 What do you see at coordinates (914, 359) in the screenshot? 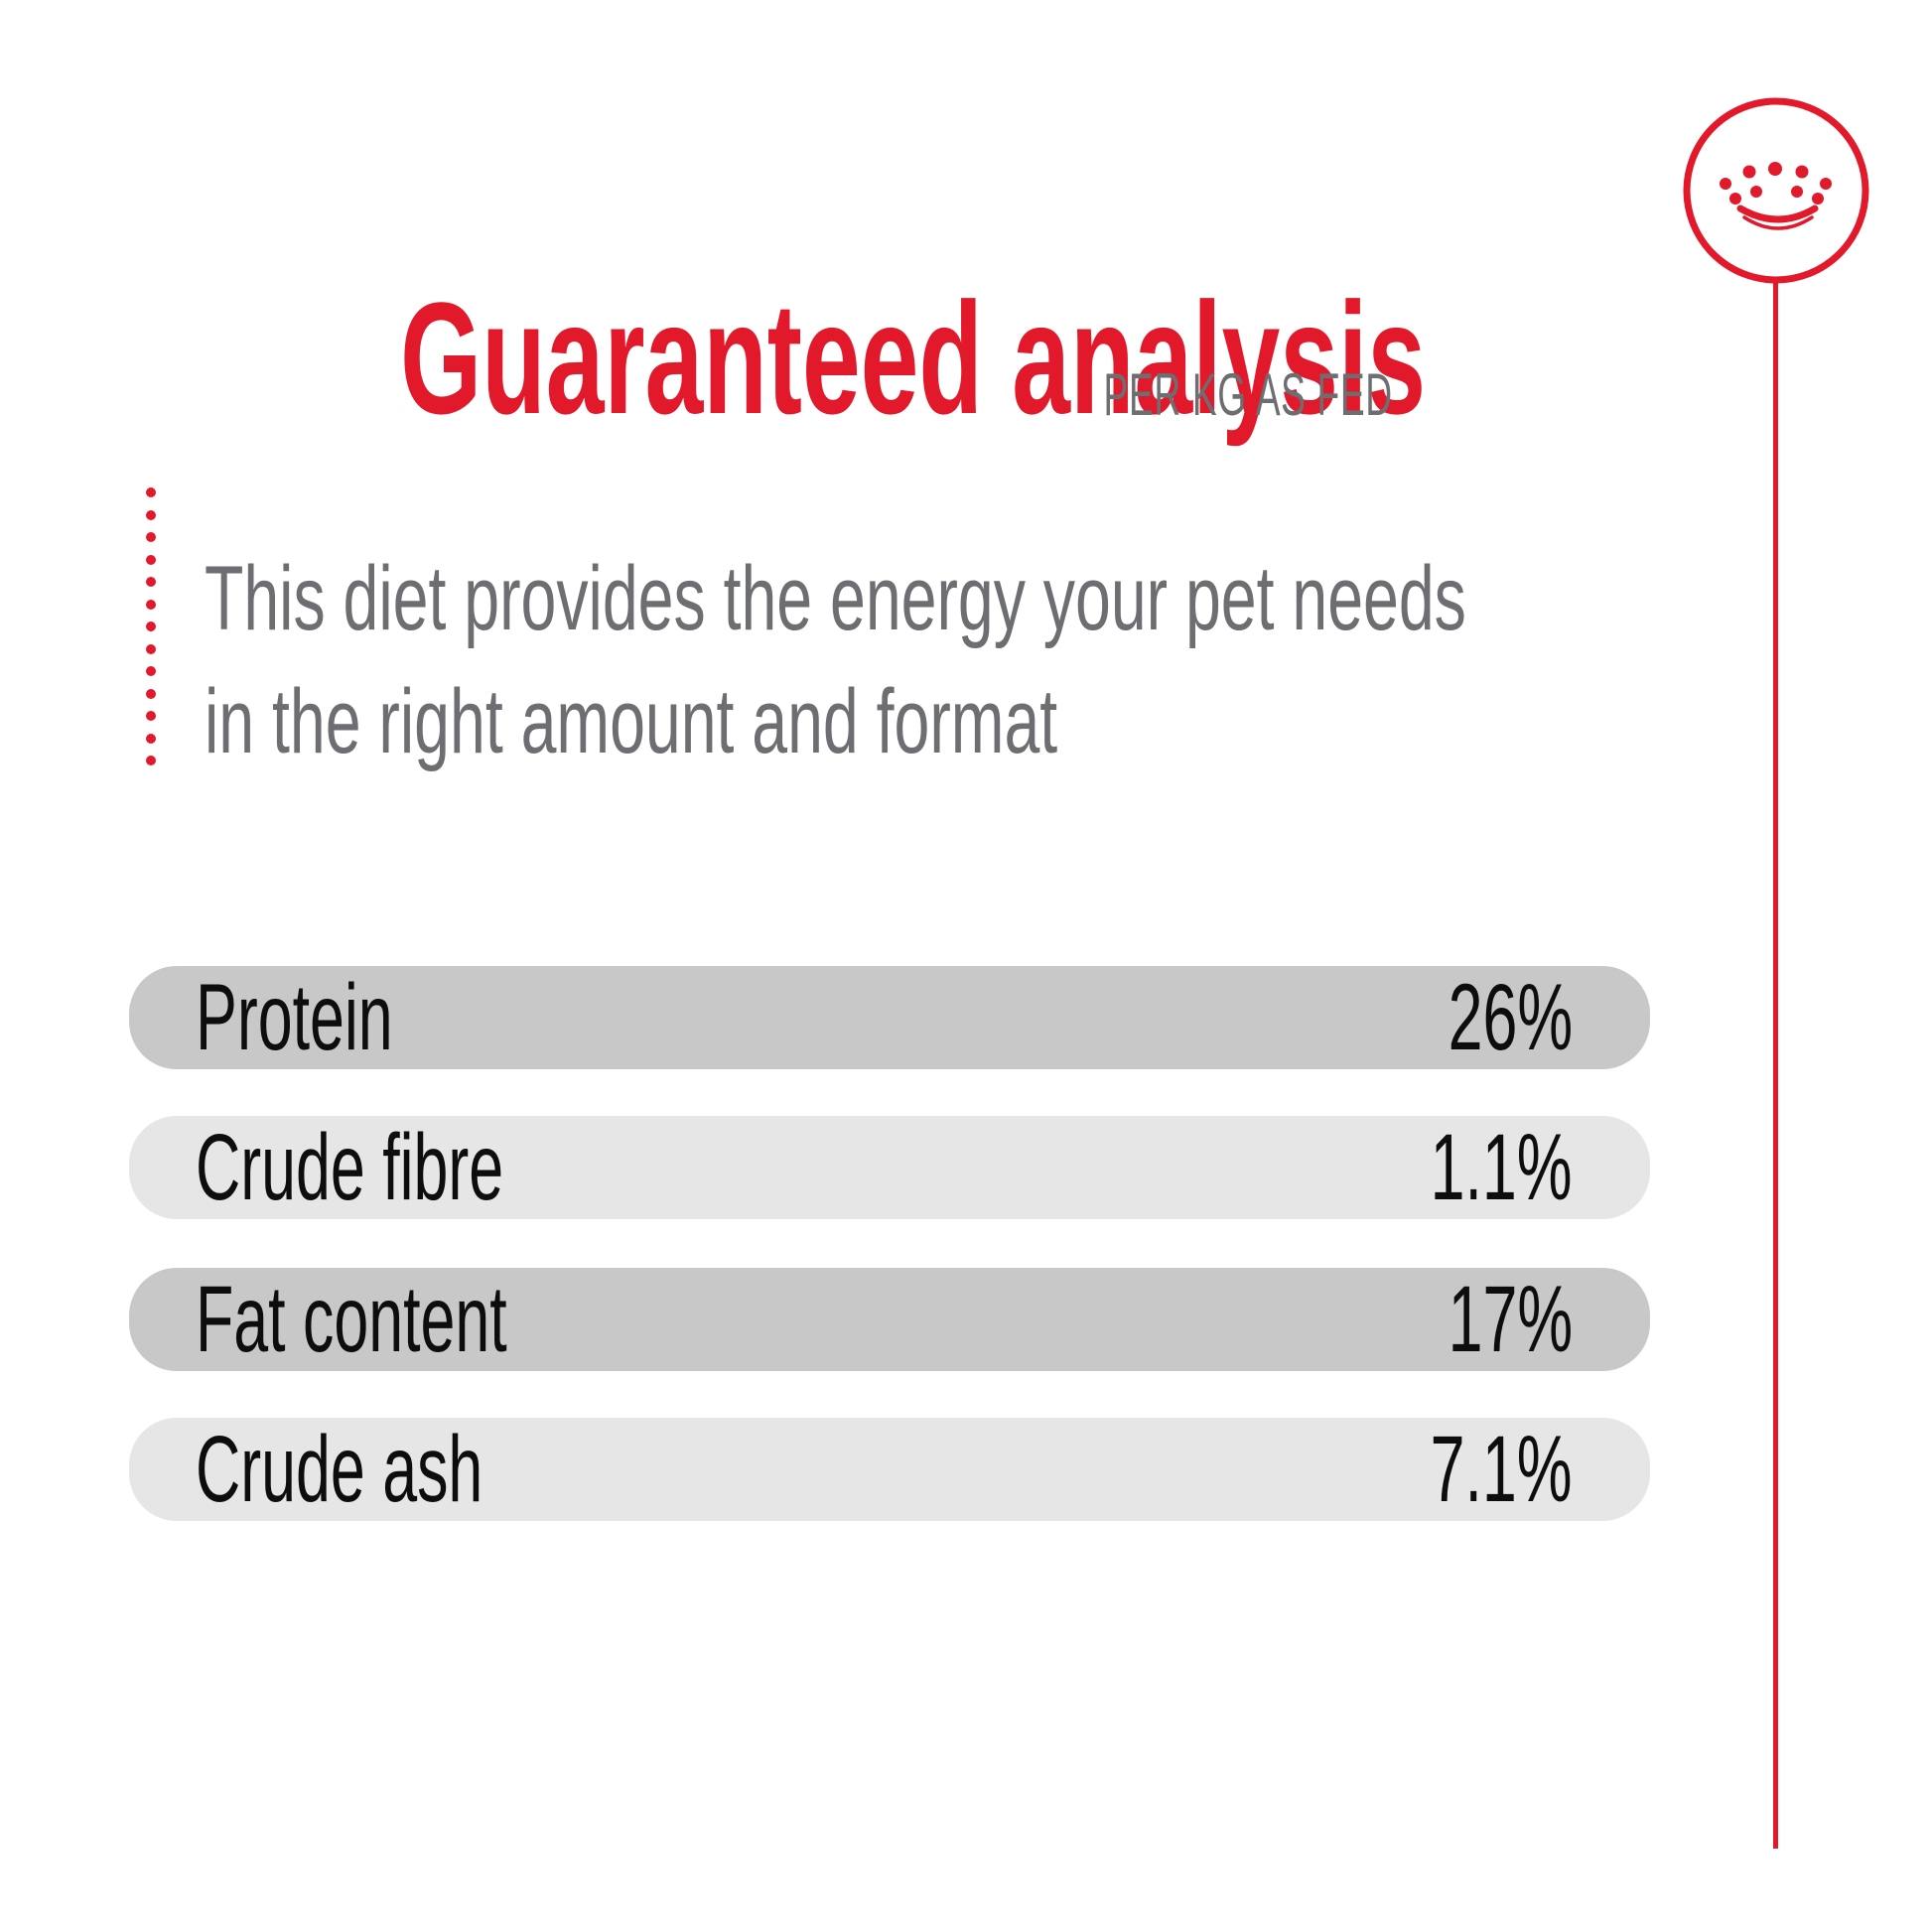
I see `page-title: Guaranteed analysis` at bounding box center [914, 359].